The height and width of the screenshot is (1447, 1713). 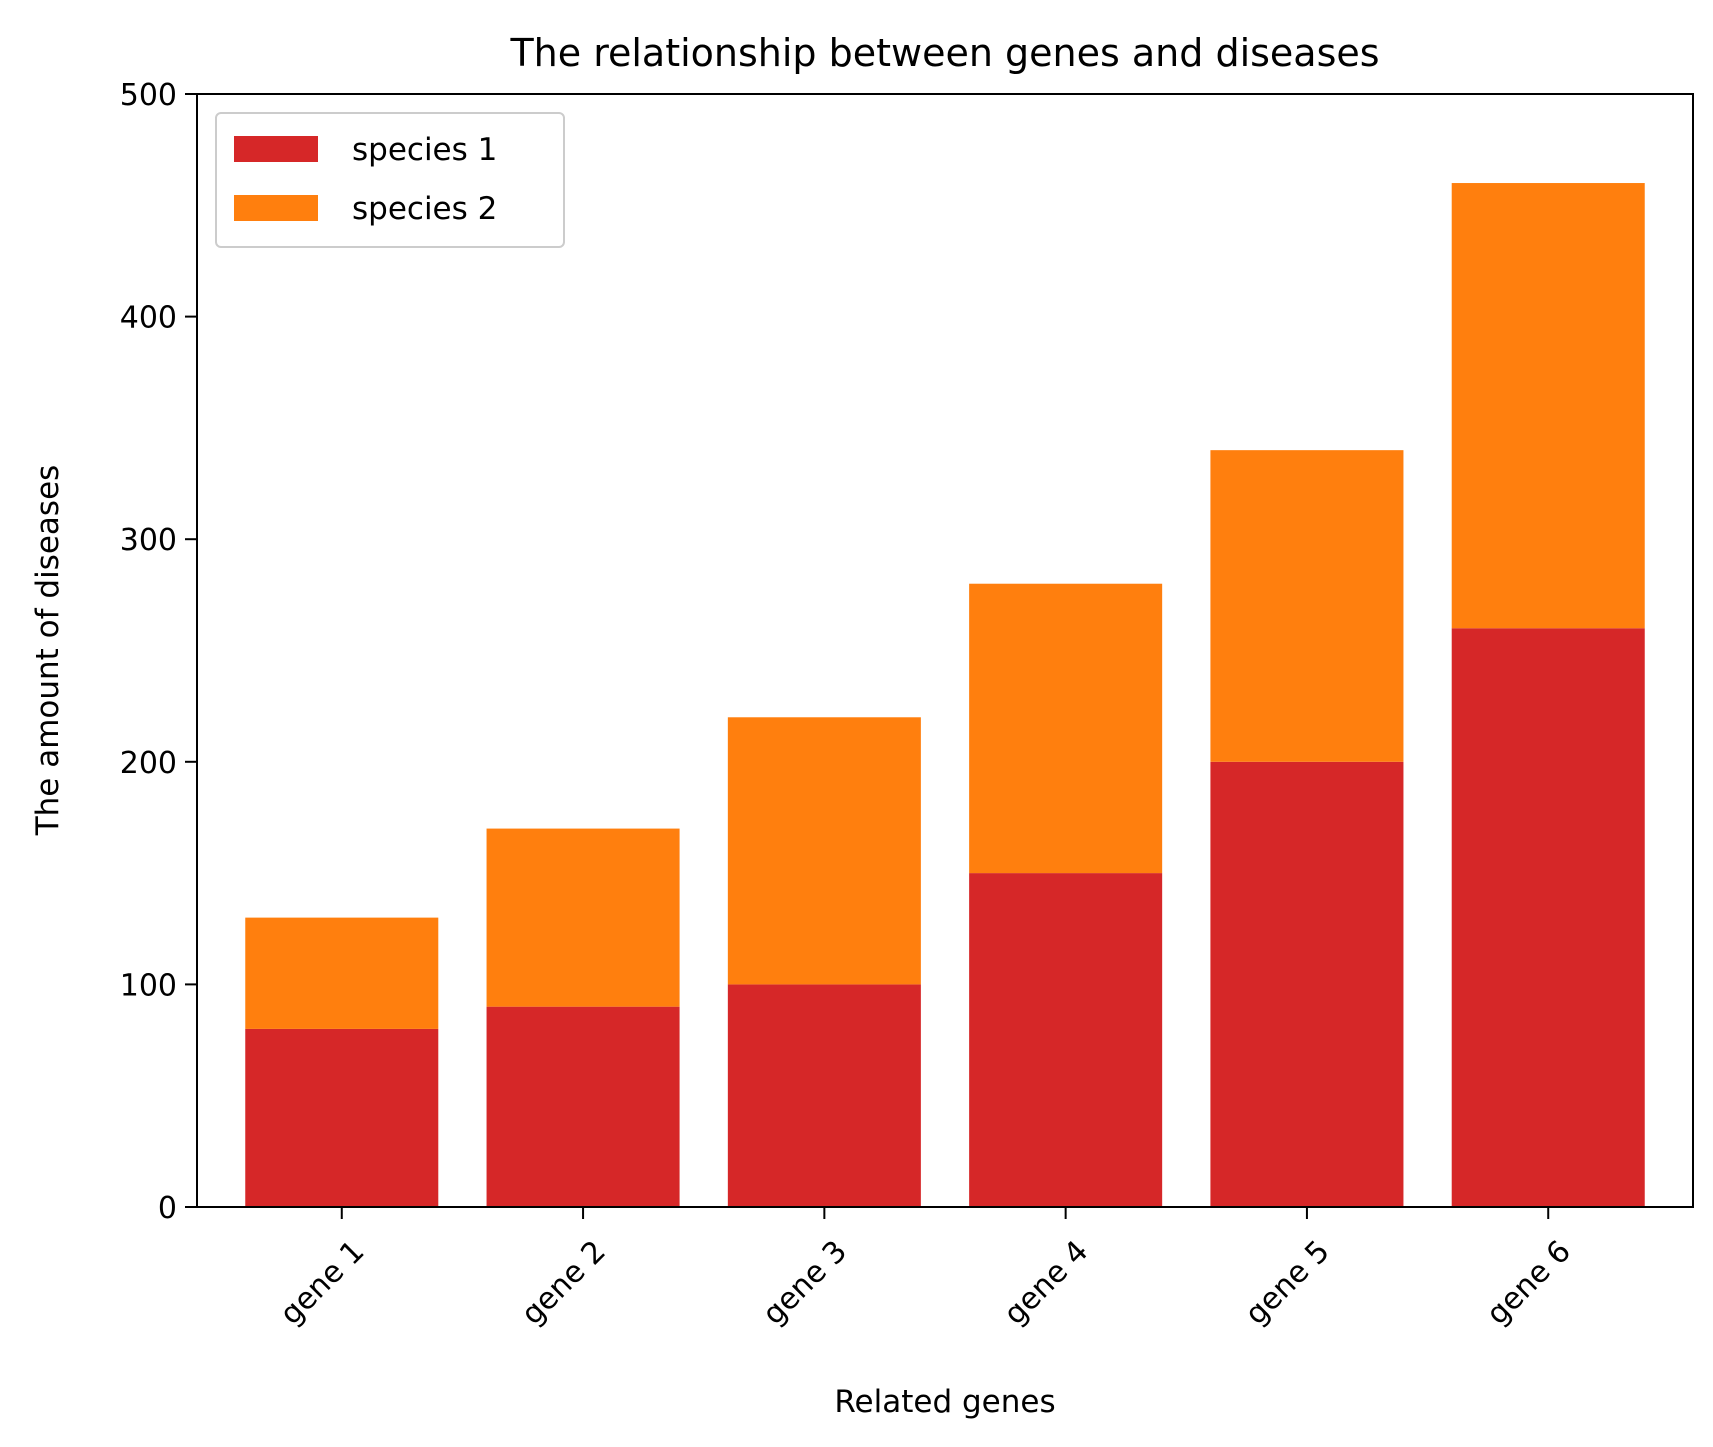 What do you see at coordinates (148, 985) in the screenshot?
I see `y-tick-label-2: 100` at bounding box center [148, 985].